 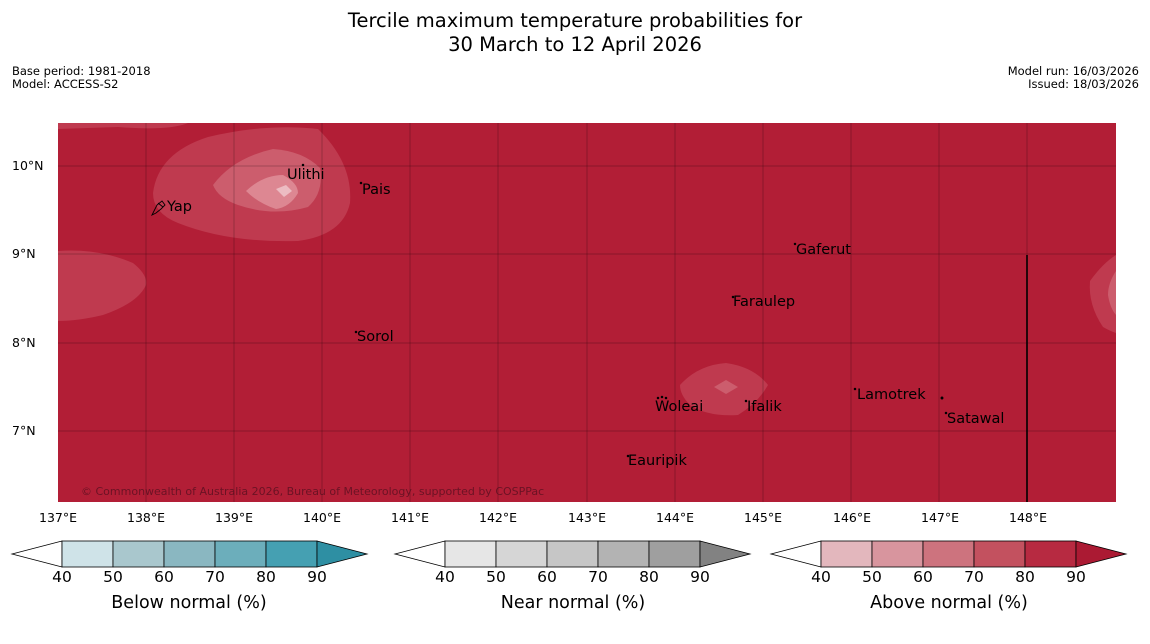 I want to click on near-tick-80: 80, so click(x=649, y=577).